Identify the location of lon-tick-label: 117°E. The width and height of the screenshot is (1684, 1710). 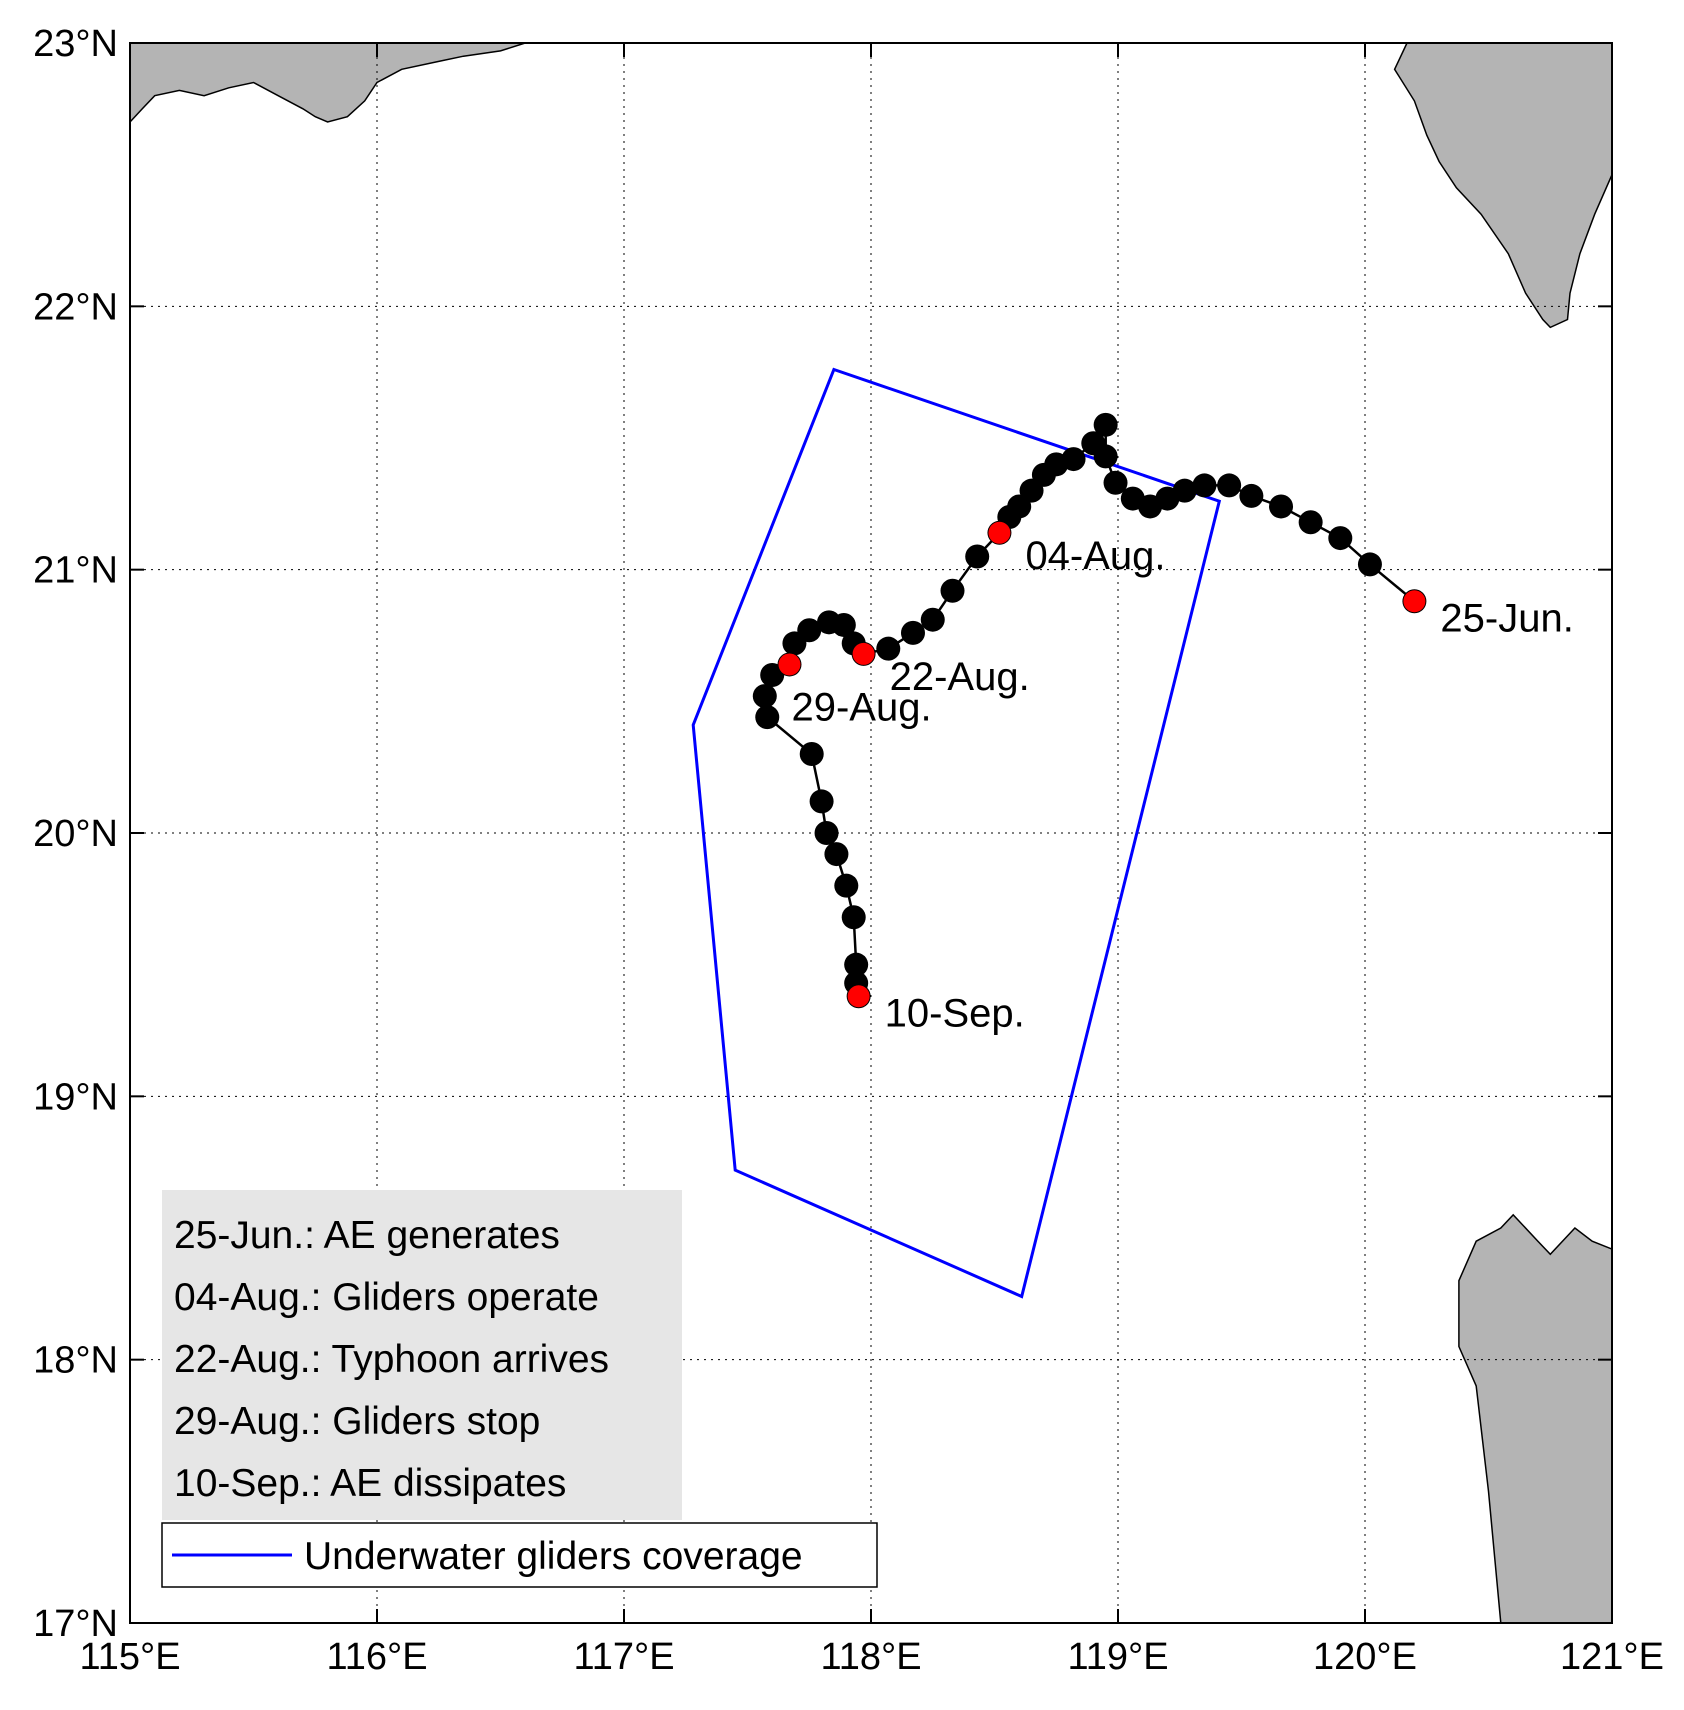
(623, 1657).